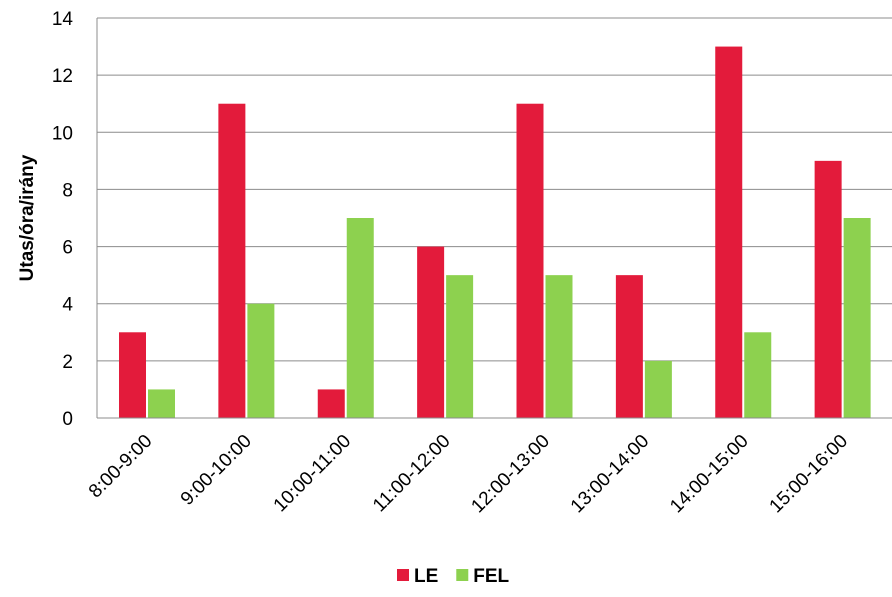  I want to click on bar-le-12:00-13:00, so click(530, 260).